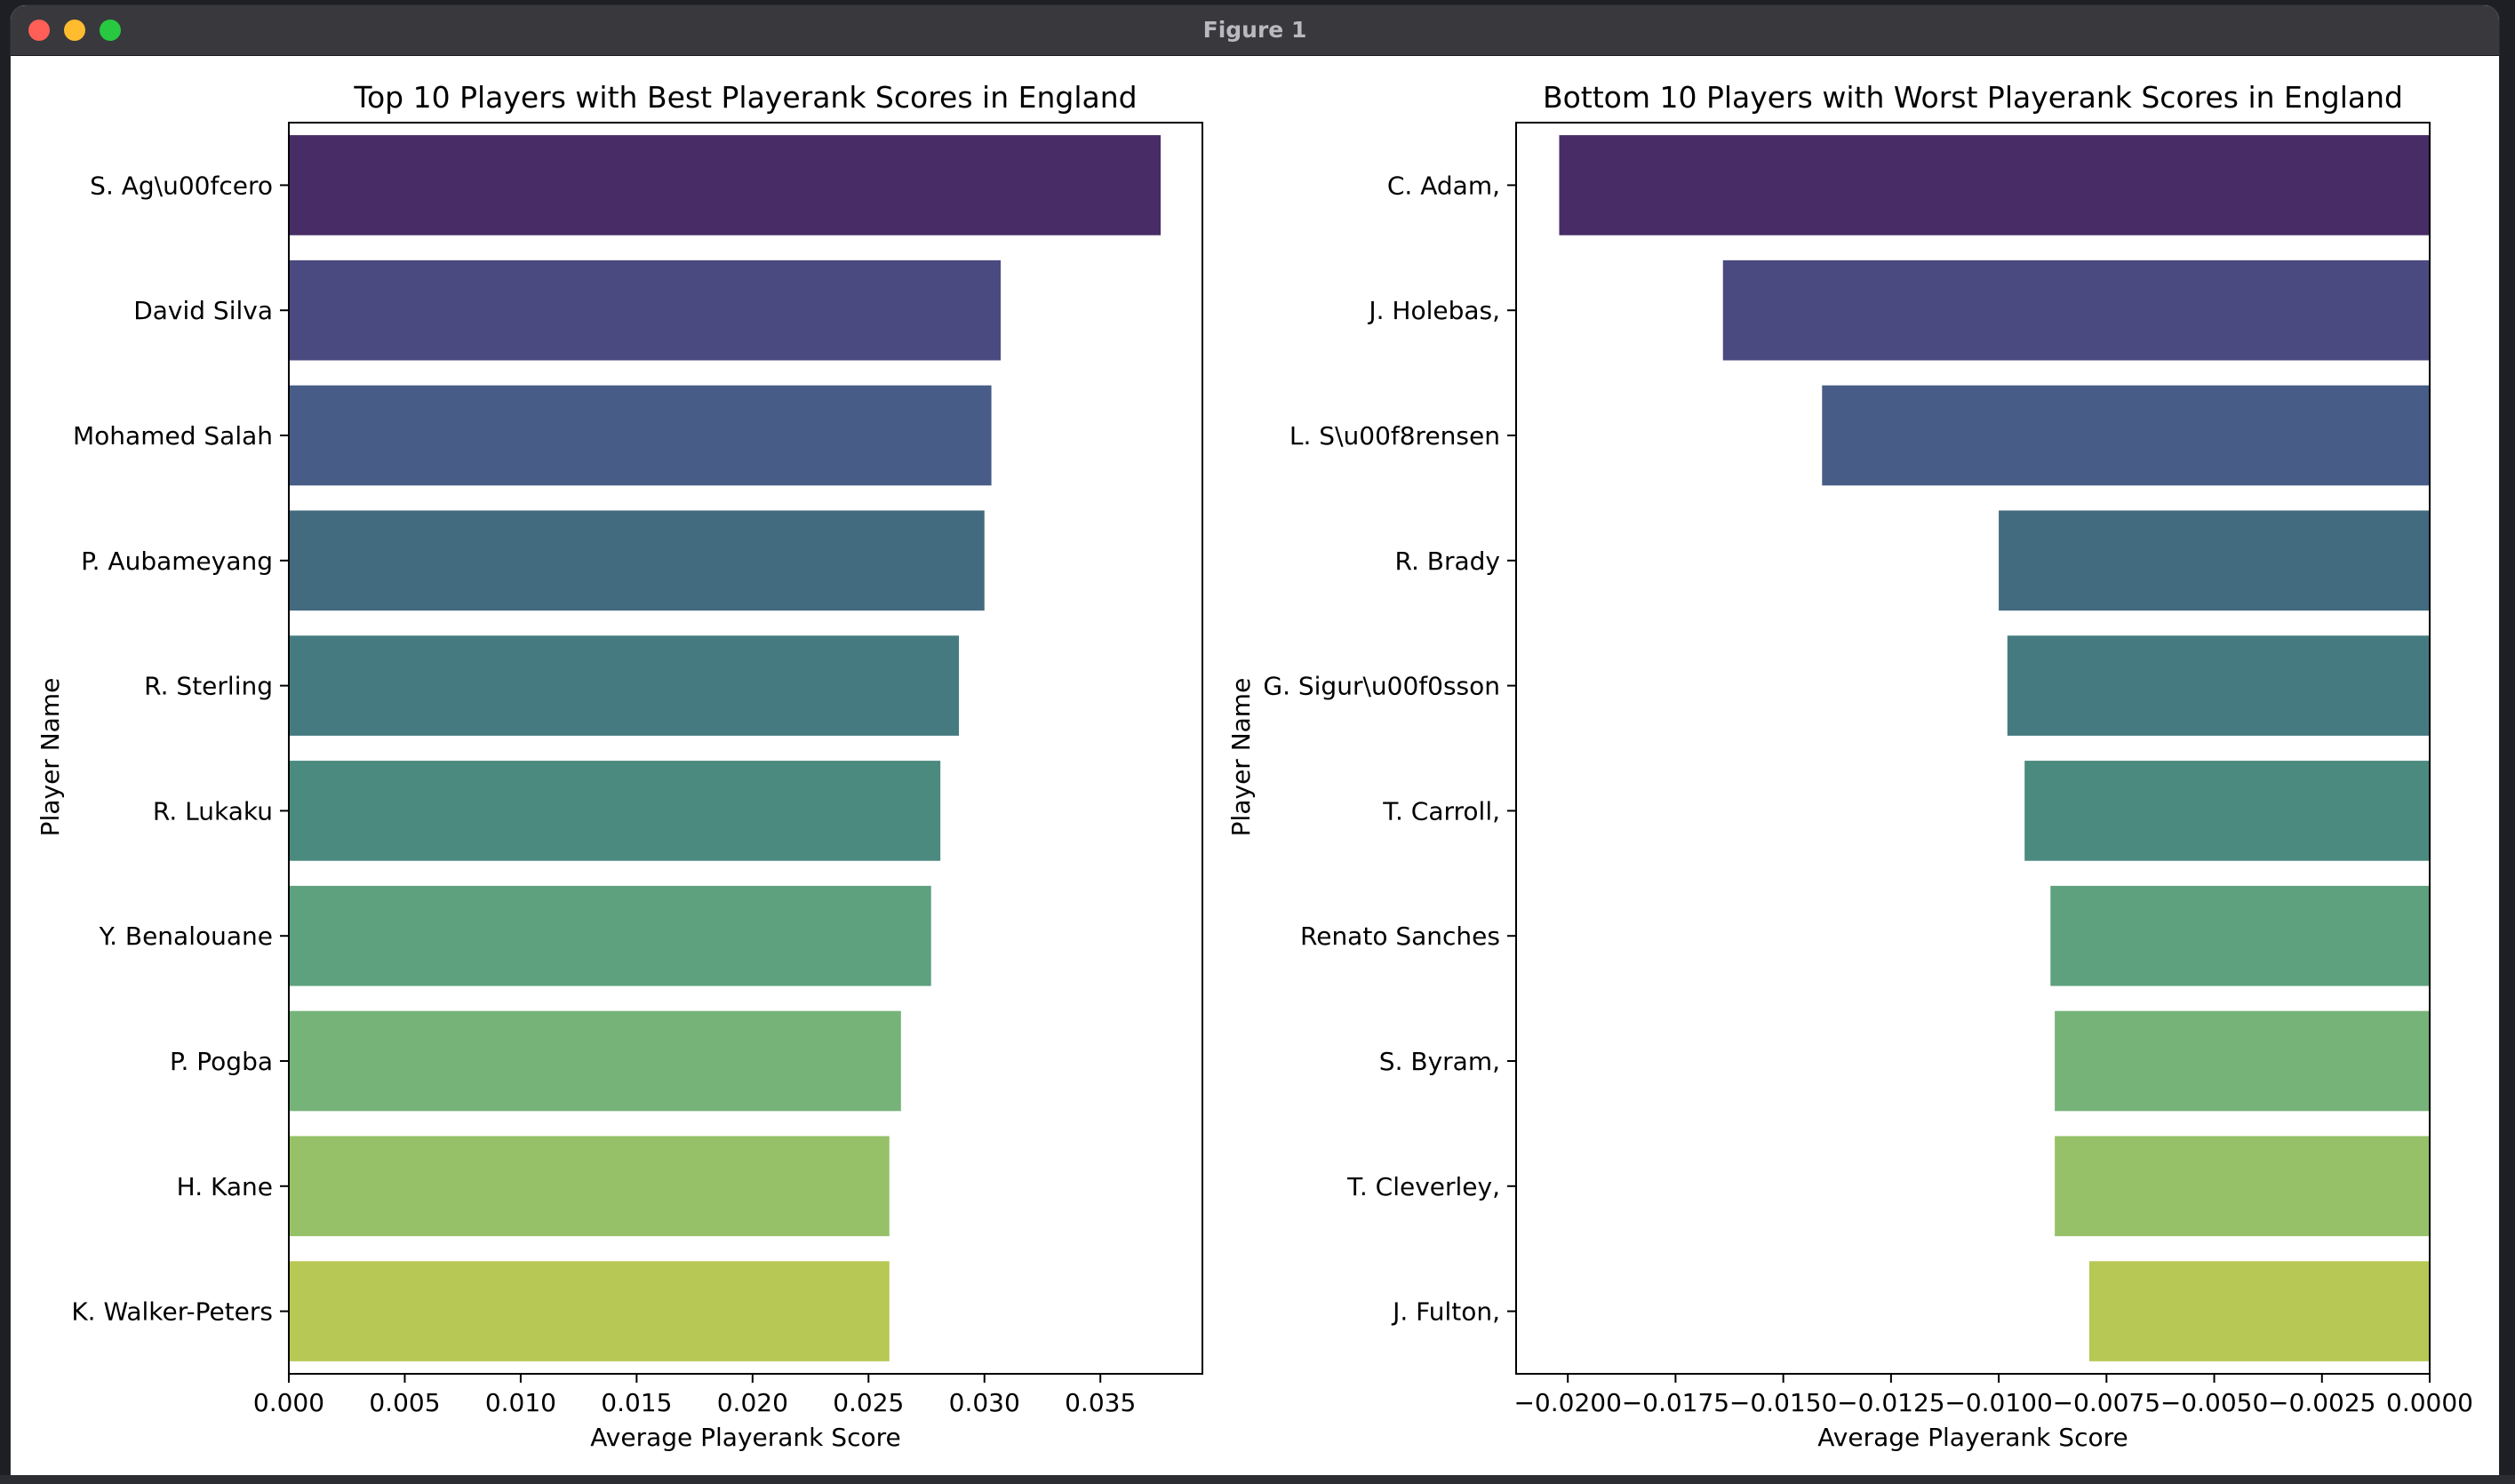 The width and height of the screenshot is (2515, 1484). What do you see at coordinates (1890, 1403) in the screenshot?
I see `right-chart-x-tick-label: −0.0125` at bounding box center [1890, 1403].